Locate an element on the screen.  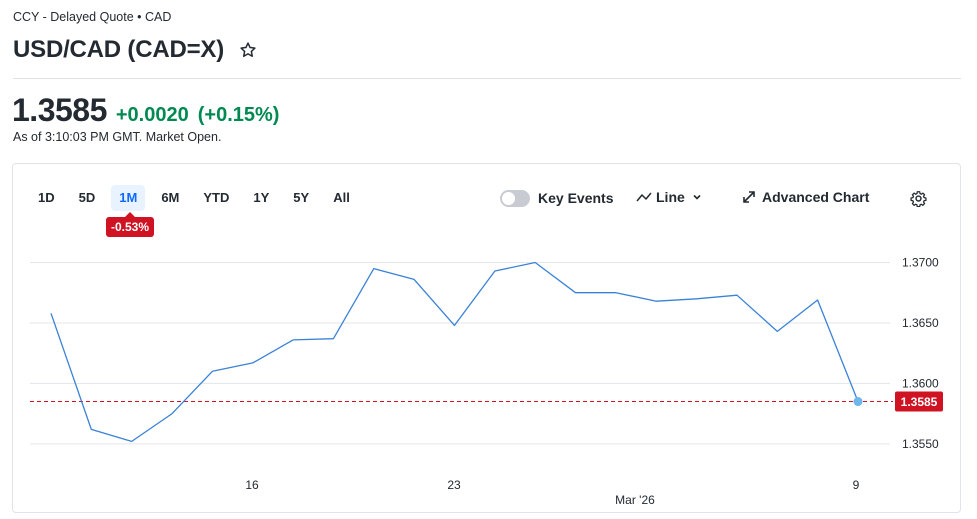
key-events-toggle is located at coordinates (515, 198).